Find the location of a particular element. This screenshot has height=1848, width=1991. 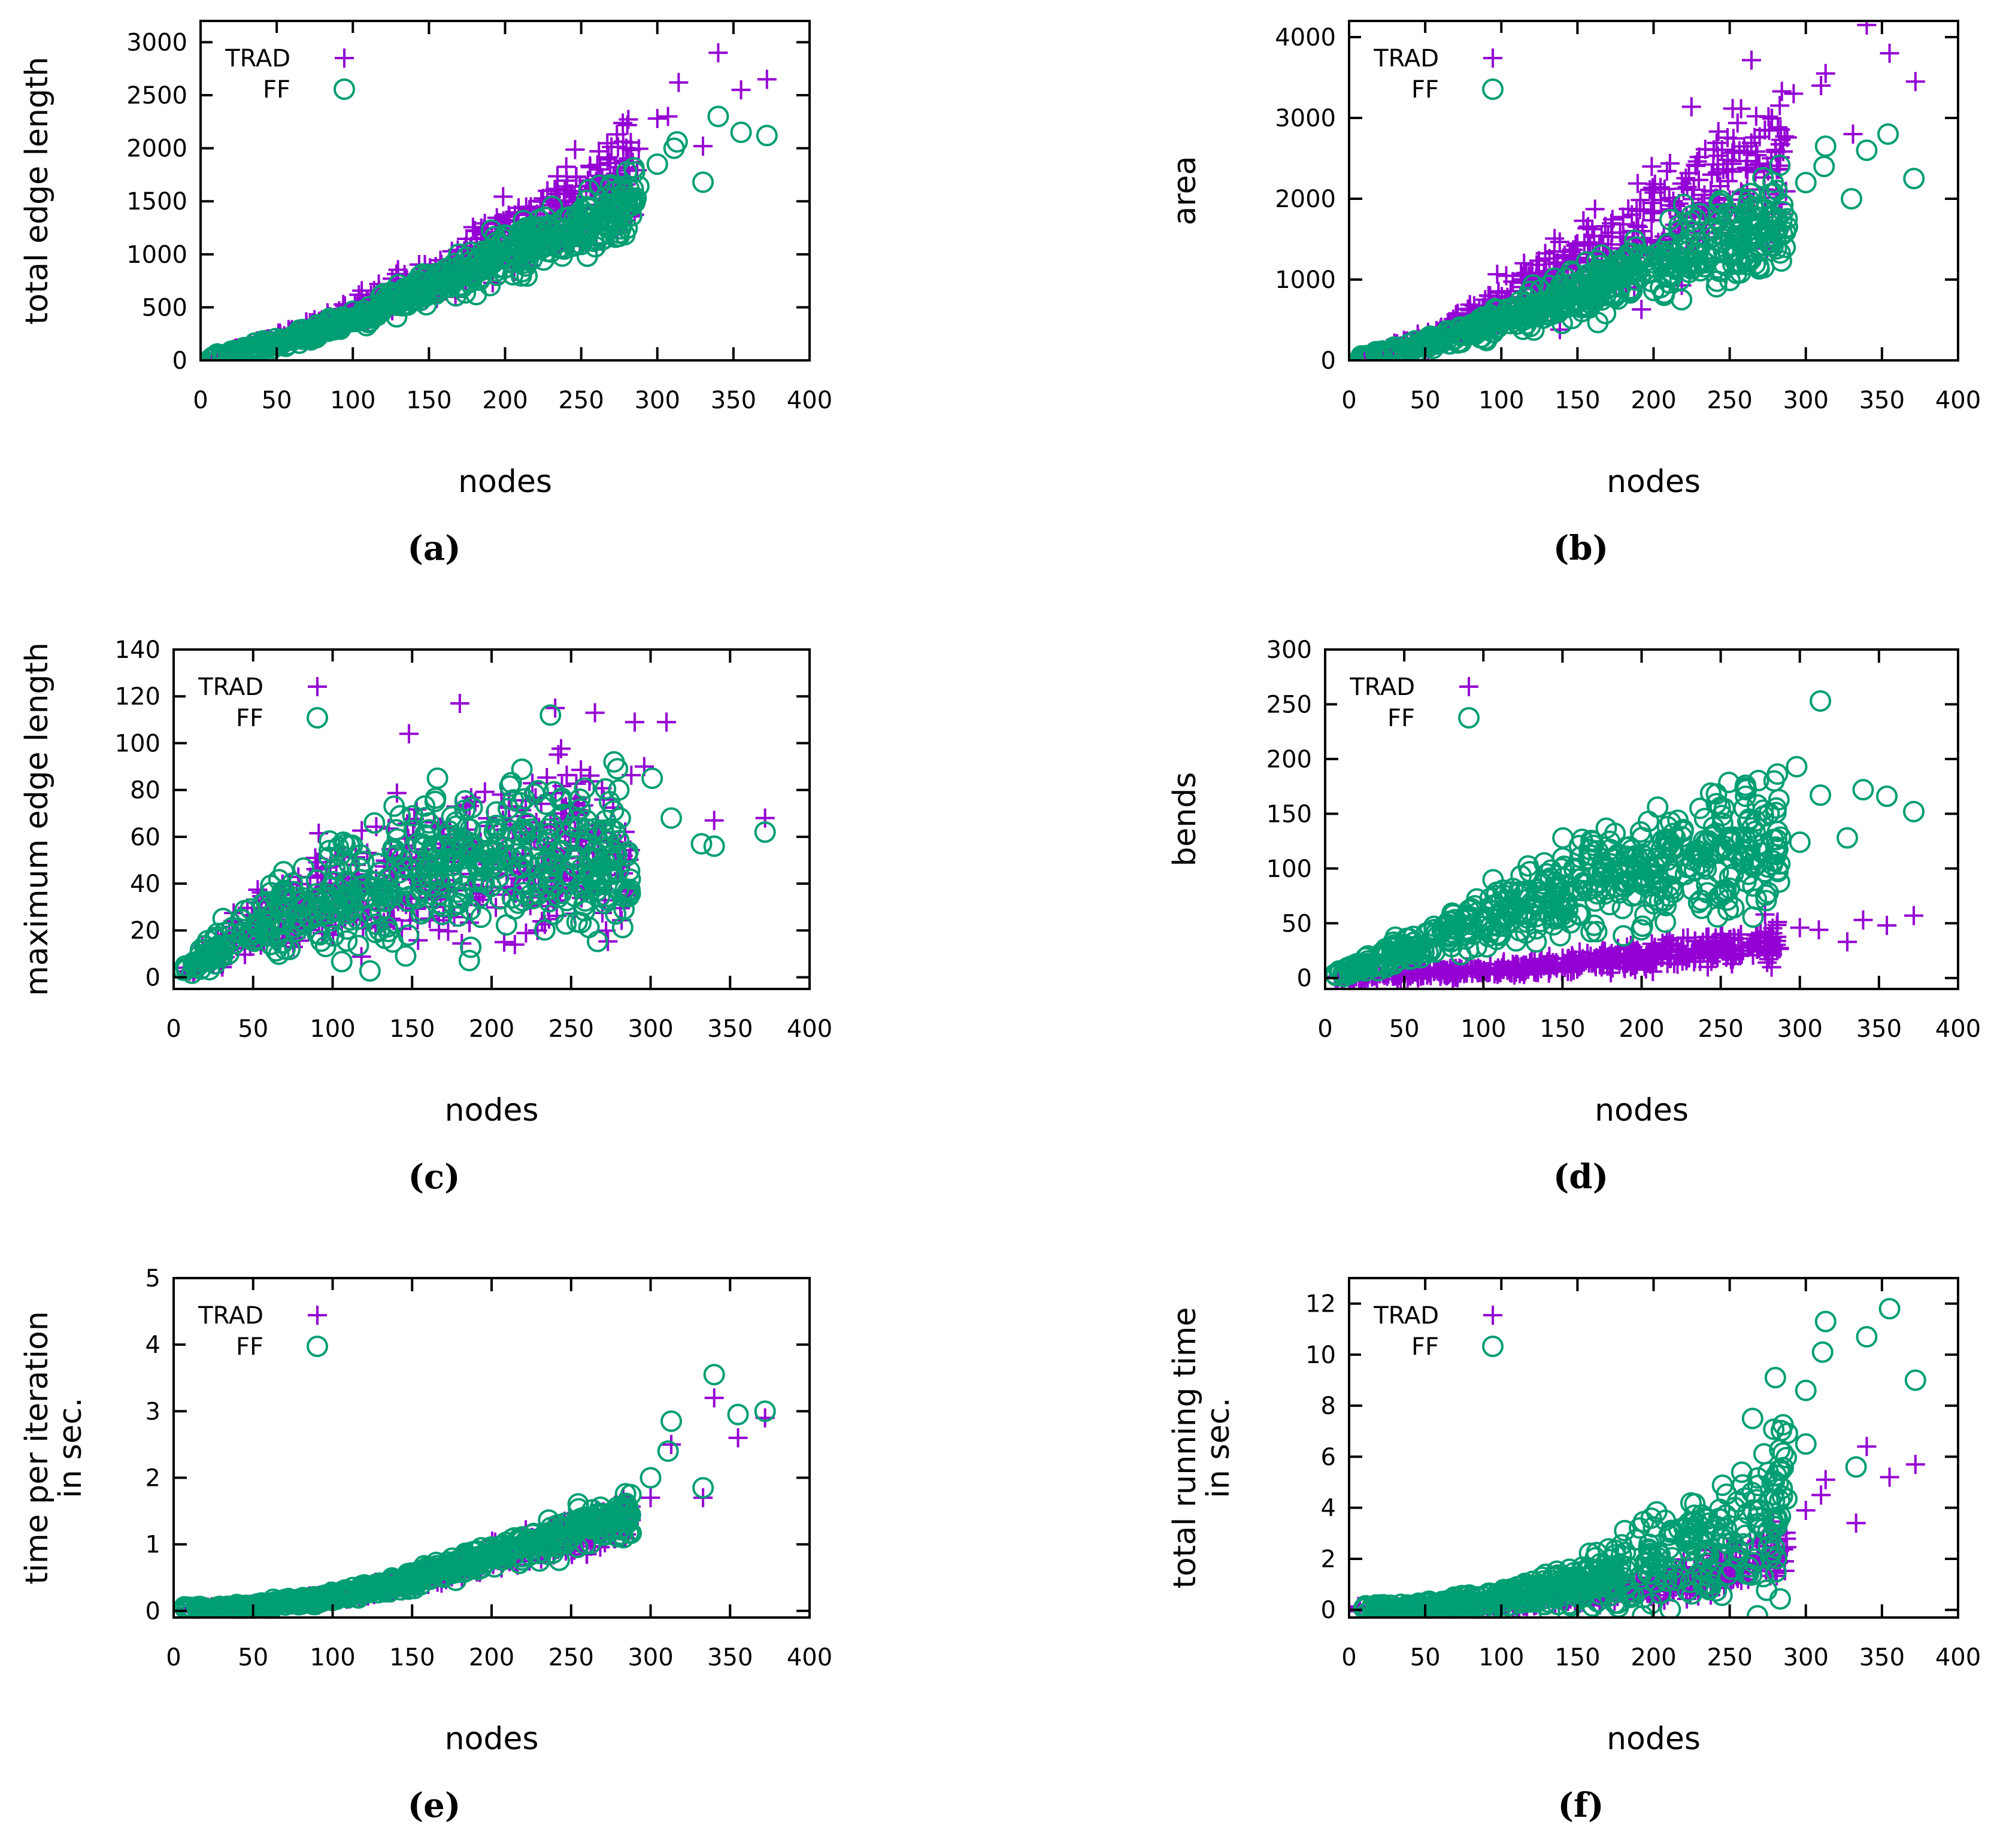

panel-caption: (d) is located at coordinates (1580, 1177).